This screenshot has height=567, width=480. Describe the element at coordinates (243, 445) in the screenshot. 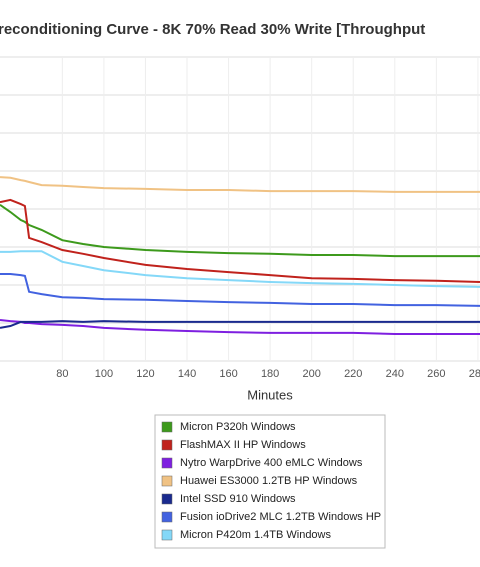

I see `legend-label: FlashMAX II HP Windows` at that location.